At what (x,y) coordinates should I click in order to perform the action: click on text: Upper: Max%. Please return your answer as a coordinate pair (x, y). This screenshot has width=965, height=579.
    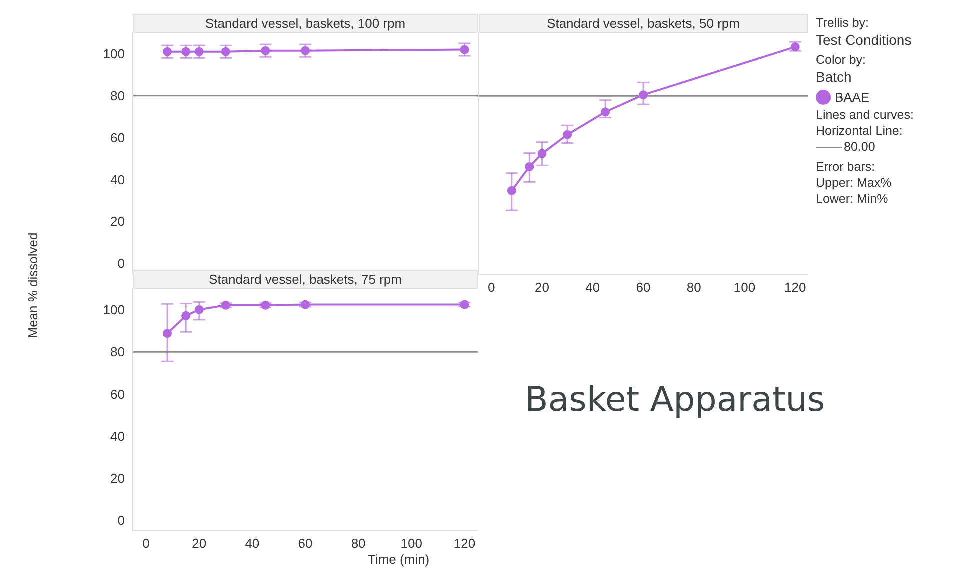
    Looking at the image, I should click on (854, 183).